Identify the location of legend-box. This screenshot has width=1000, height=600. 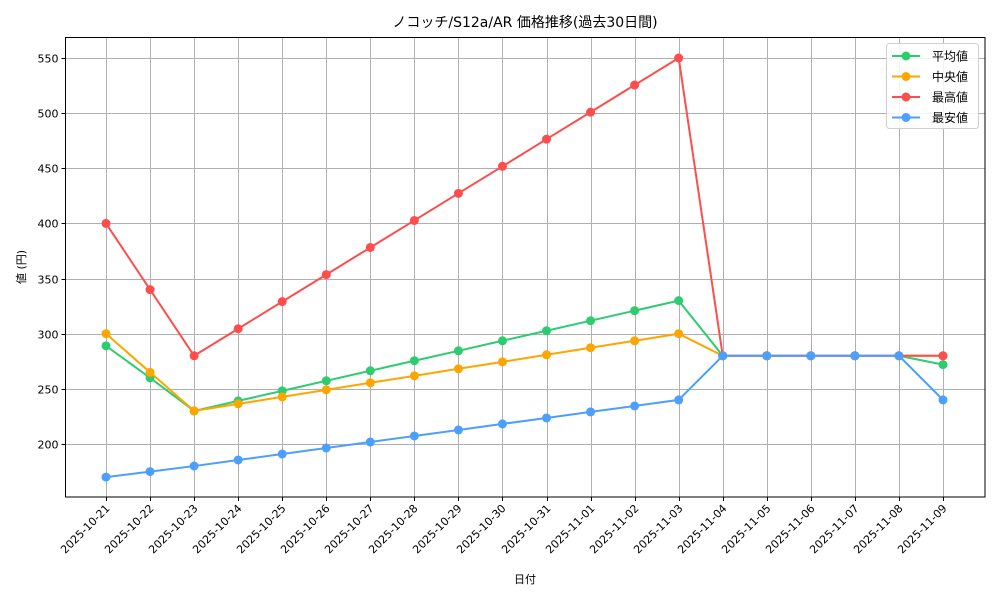
(932, 86).